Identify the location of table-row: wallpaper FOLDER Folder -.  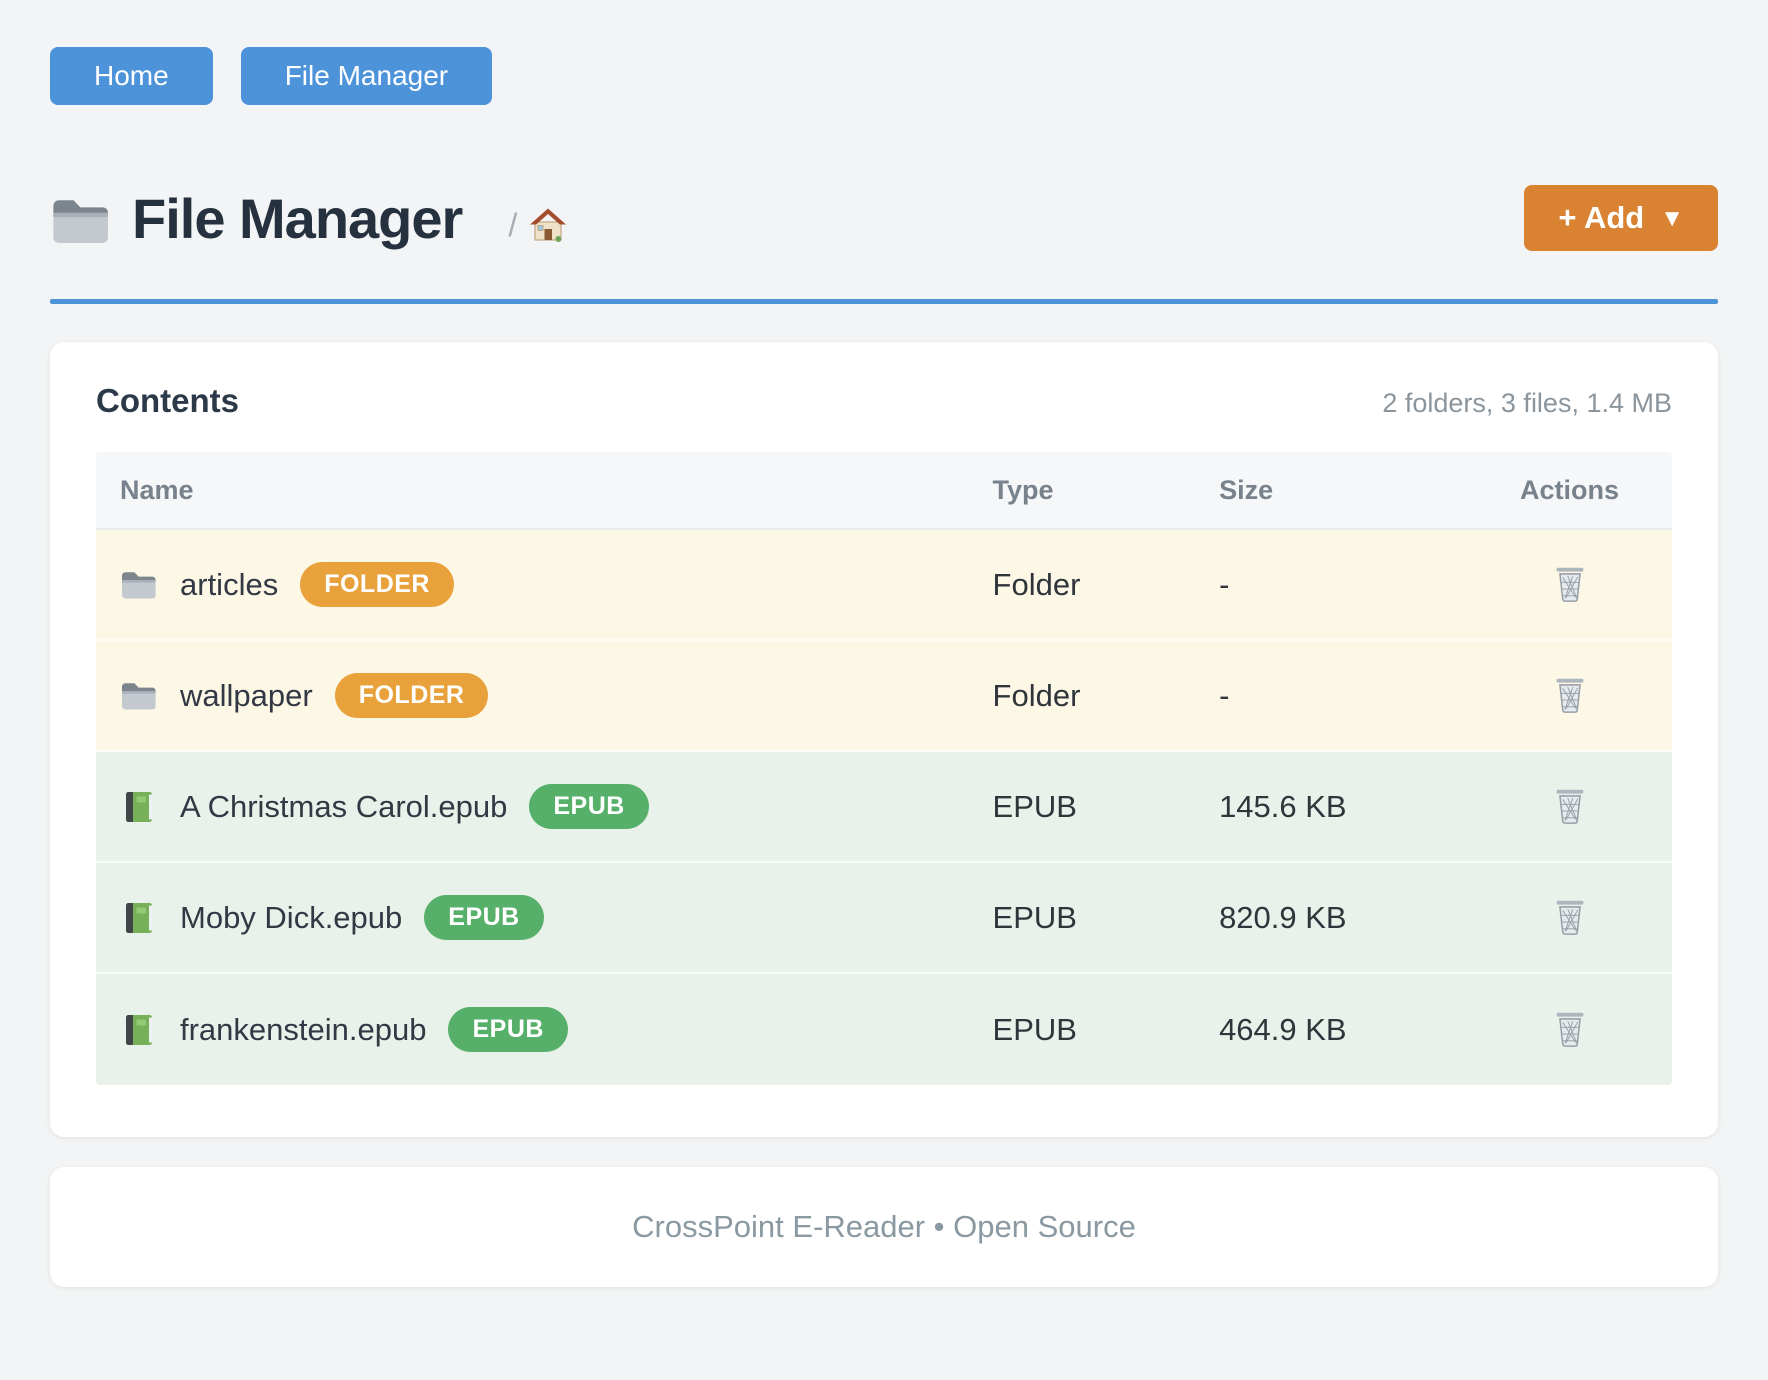
(884, 696).